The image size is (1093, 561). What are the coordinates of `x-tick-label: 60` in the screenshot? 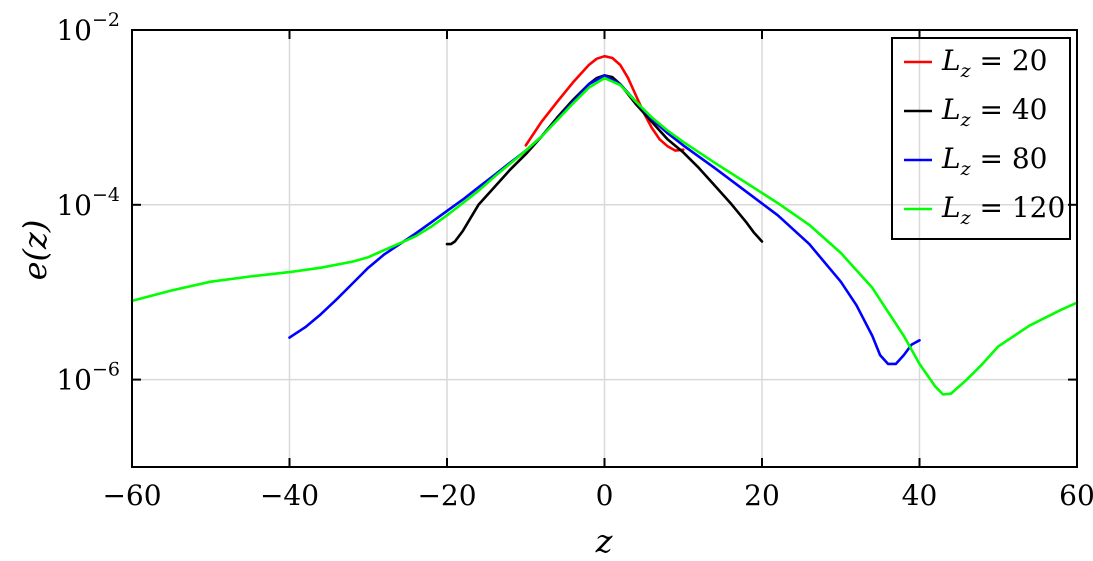 It's located at (1076, 495).